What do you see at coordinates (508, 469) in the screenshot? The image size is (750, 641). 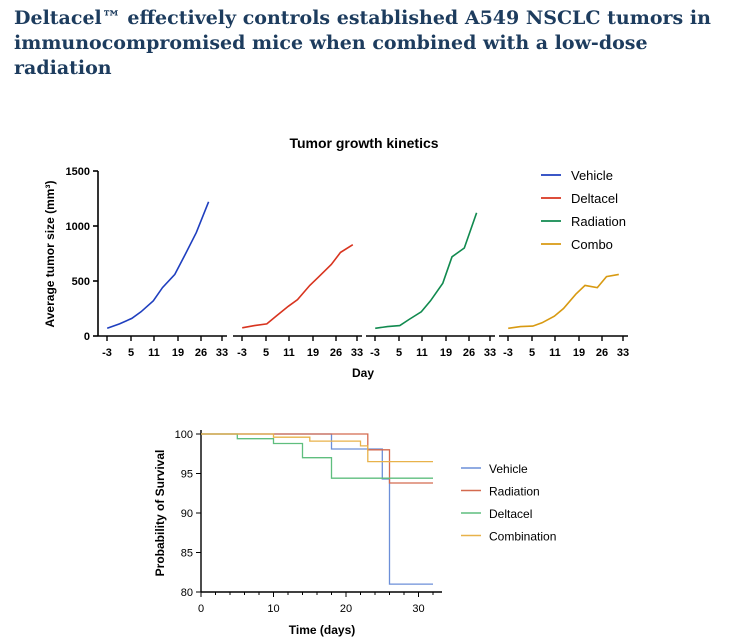 I see `survival-legend-label-vehicle: Vehicle` at bounding box center [508, 469].